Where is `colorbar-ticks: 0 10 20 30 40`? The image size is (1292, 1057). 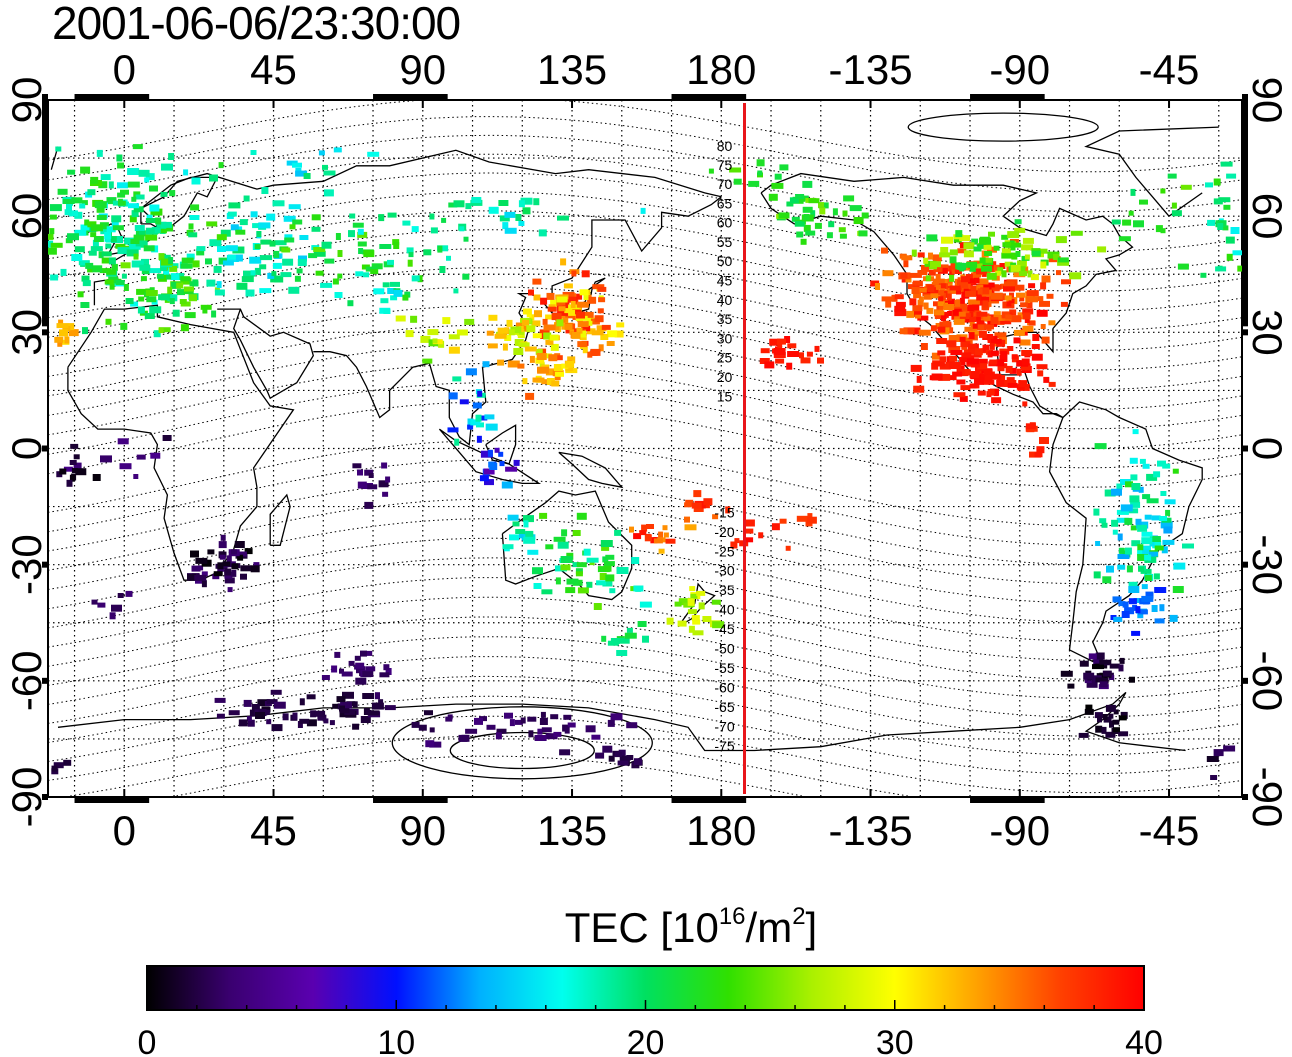
colorbar-ticks: 0 10 20 30 40 is located at coordinates (650, 1028).